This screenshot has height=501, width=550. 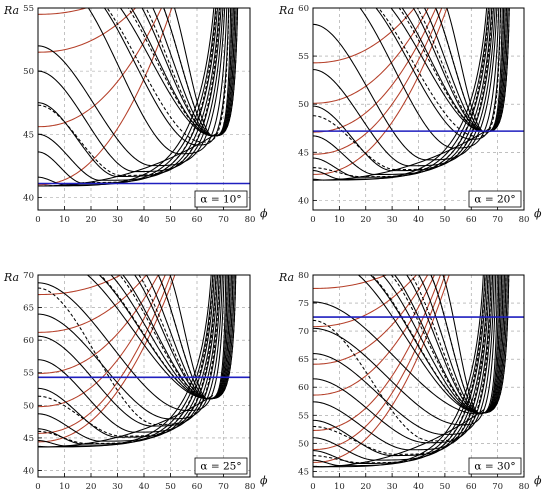 I want to click on panel-label: α = 25°, so click(x=220, y=467).